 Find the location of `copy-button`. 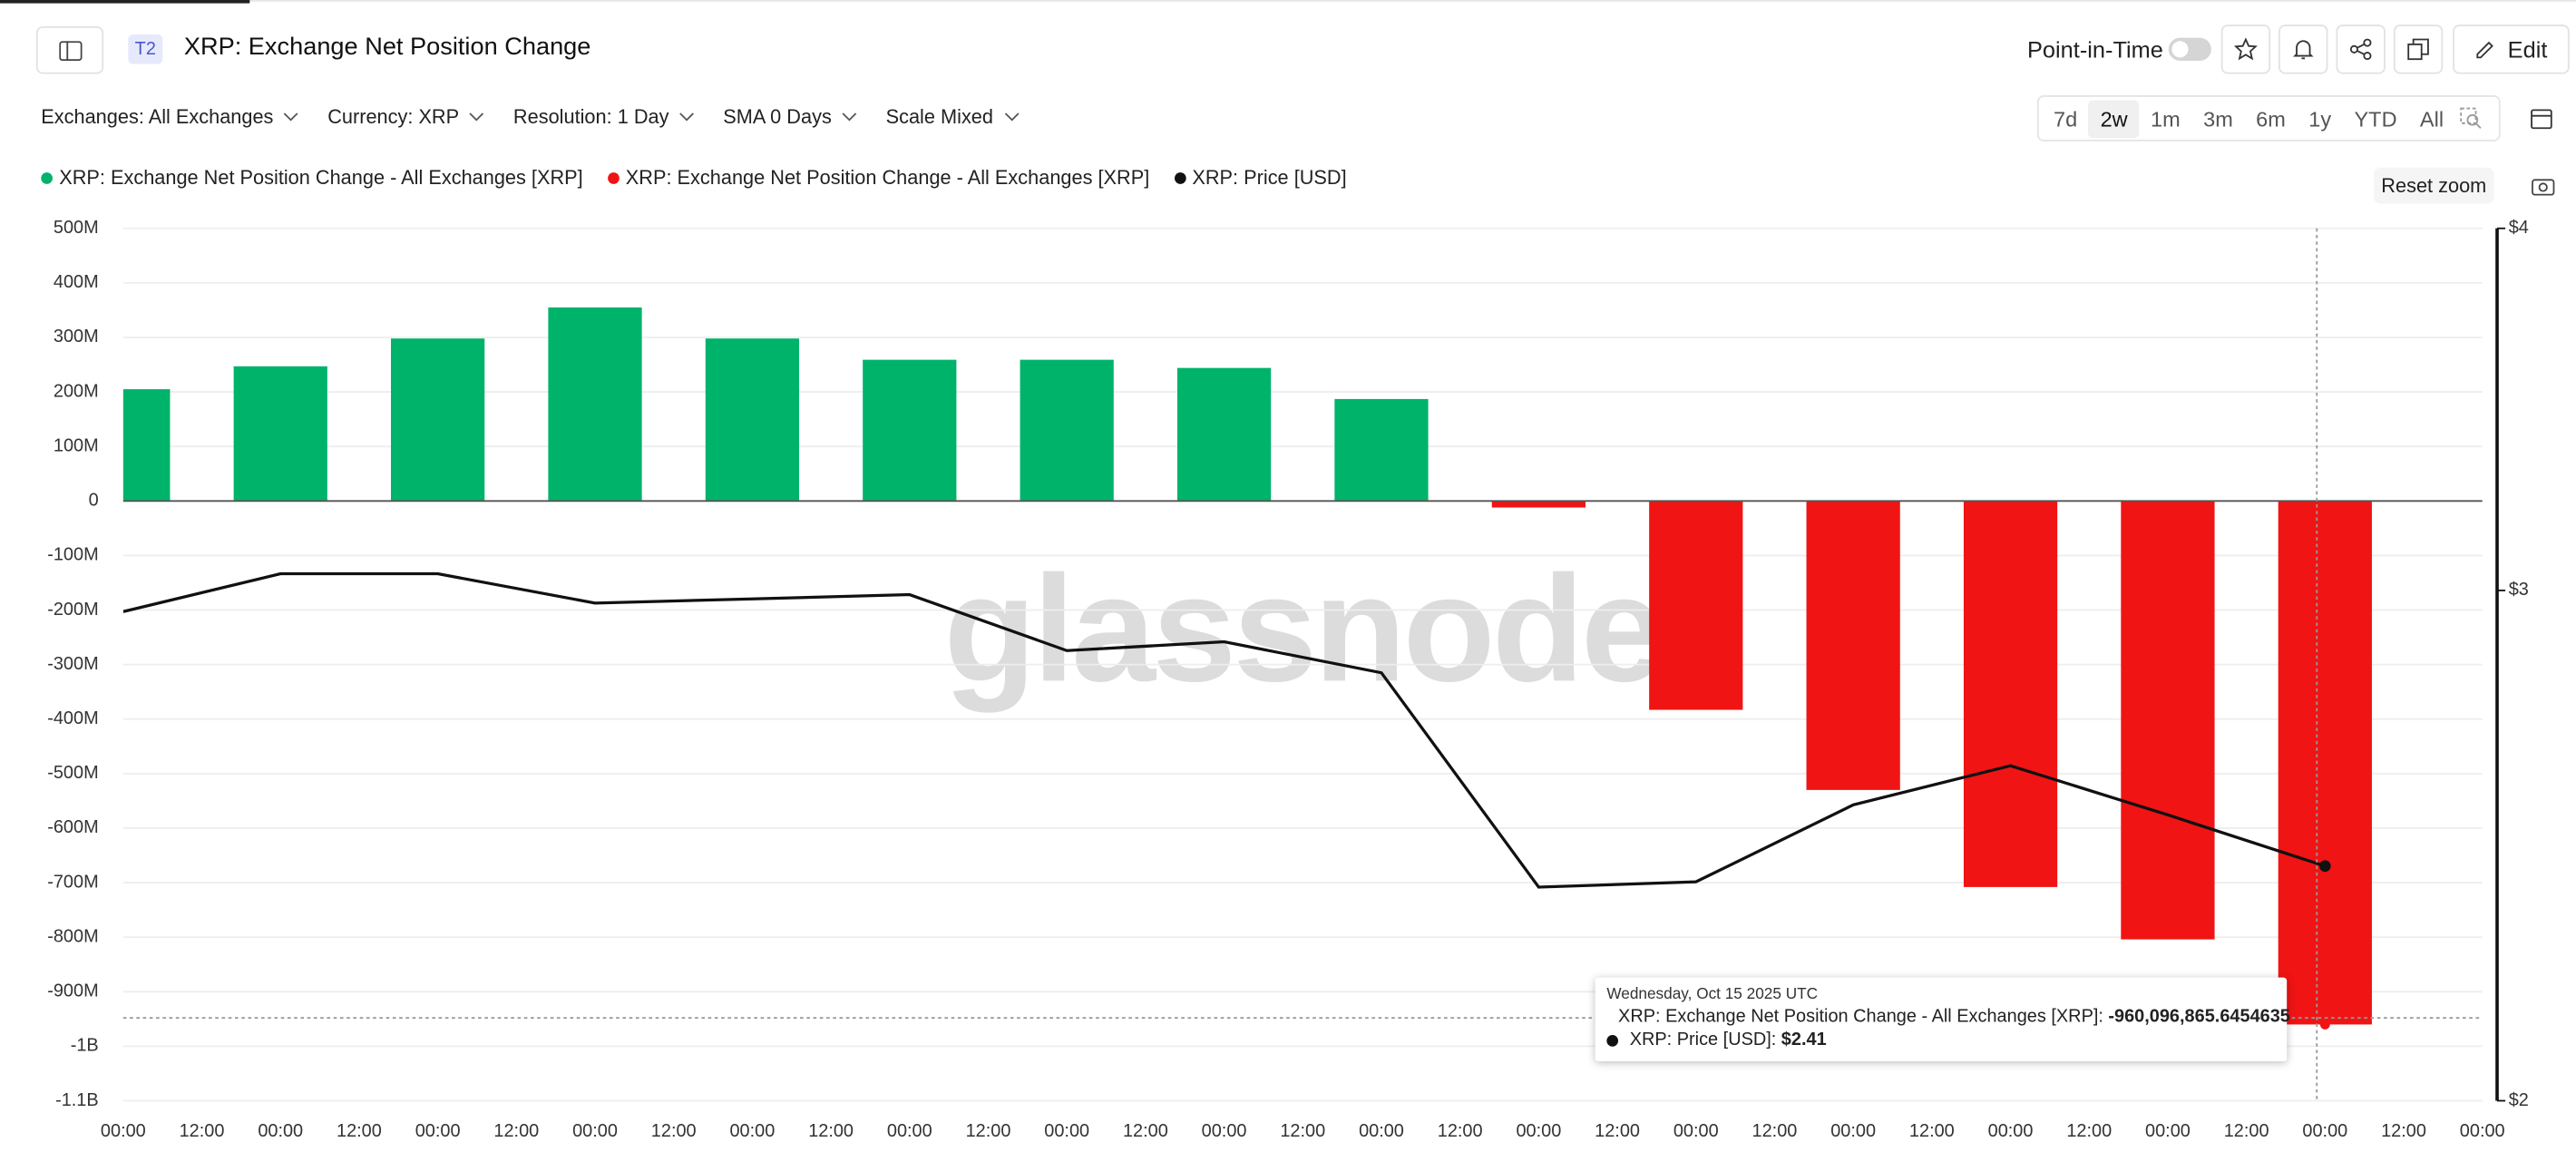

copy-button is located at coordinates (2418, 49).